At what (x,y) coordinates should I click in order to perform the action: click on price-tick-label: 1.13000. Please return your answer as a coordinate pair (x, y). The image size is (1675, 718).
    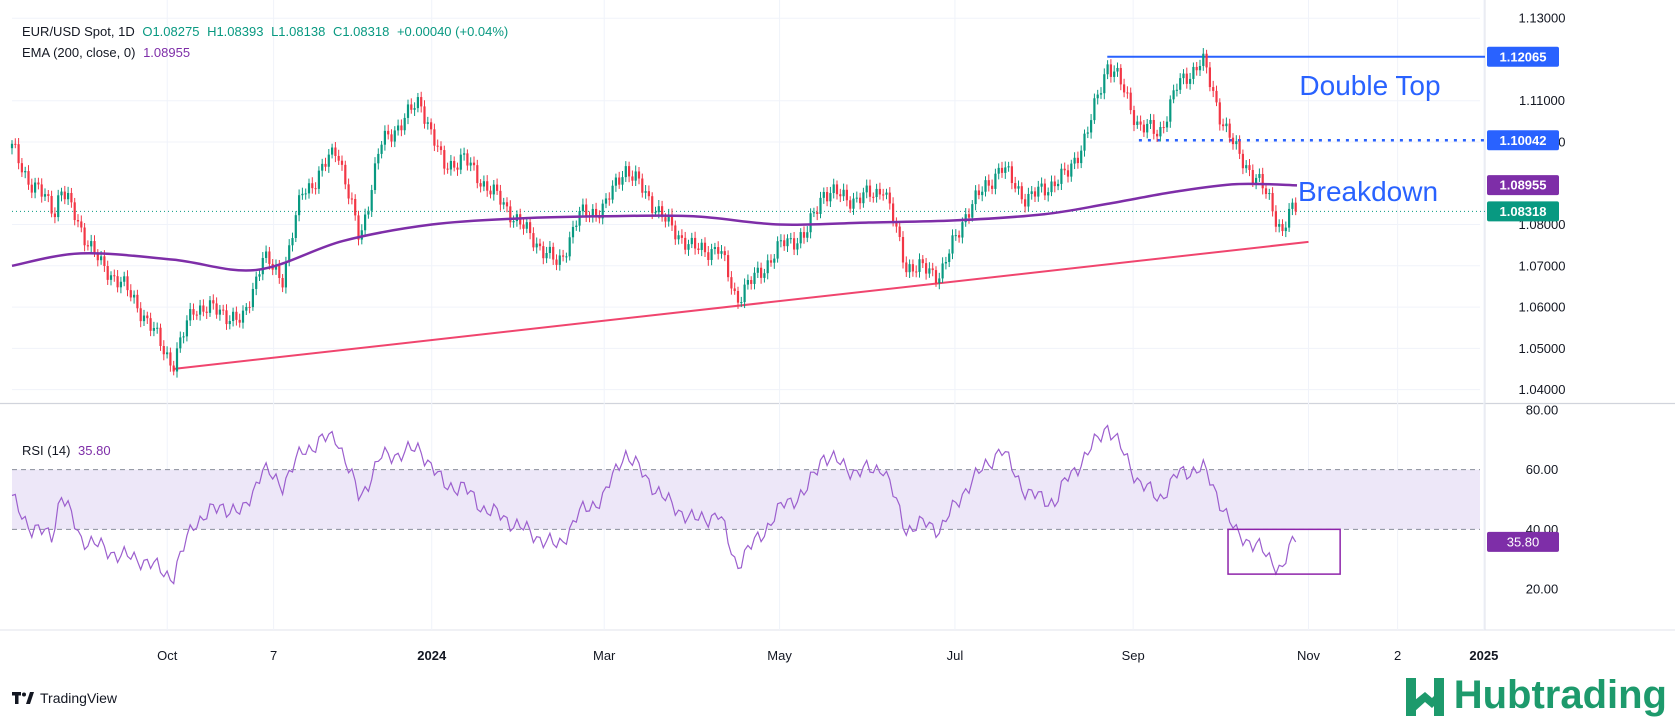
    Looking at the image, I should click on (1542, 18).